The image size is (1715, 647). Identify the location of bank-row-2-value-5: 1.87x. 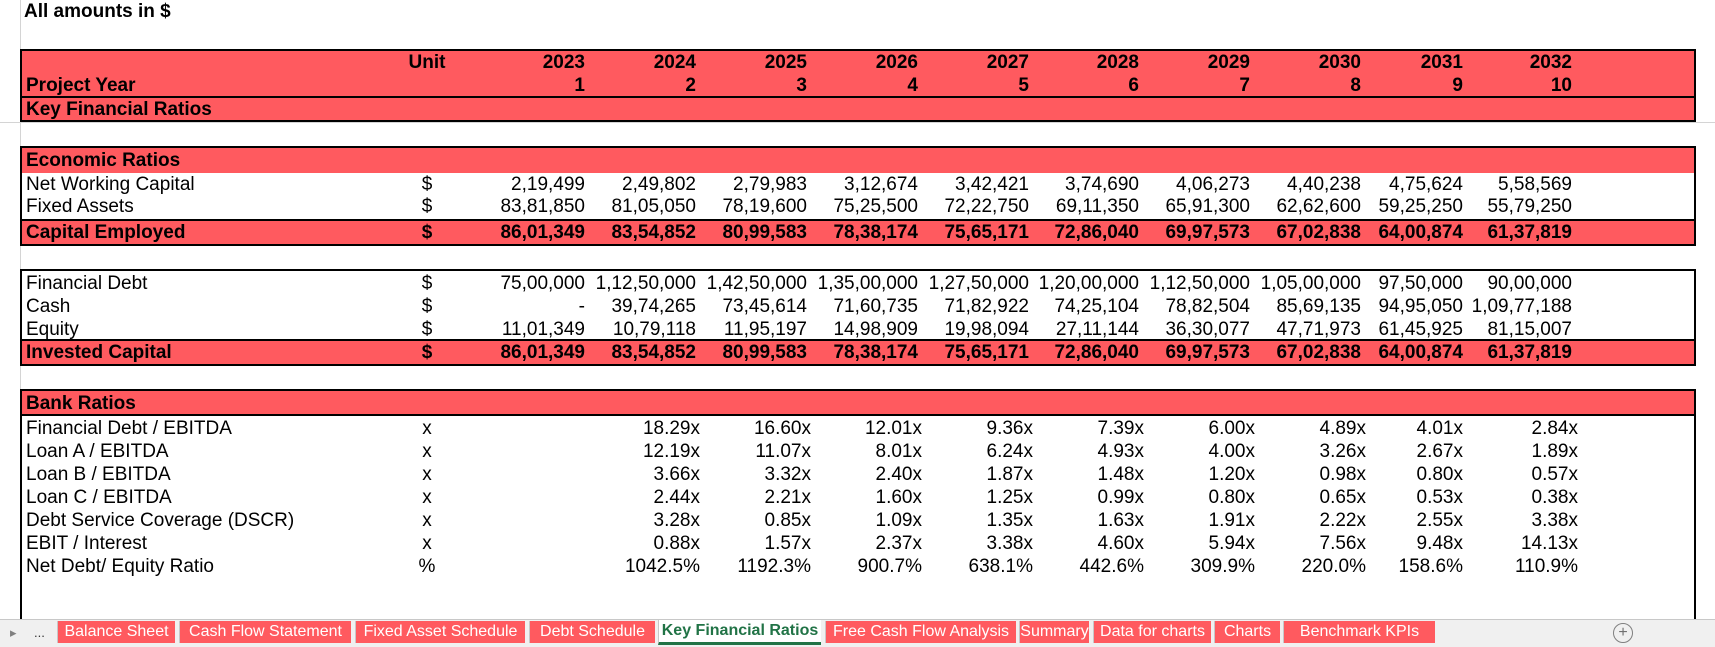
(1009, 474).